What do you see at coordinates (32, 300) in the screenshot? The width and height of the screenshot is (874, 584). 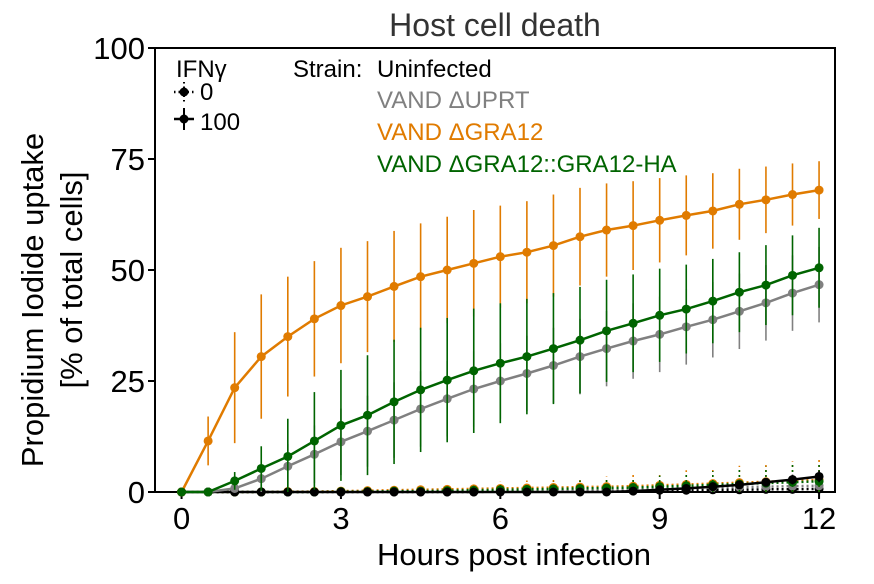 I see `y-axis-label-line1: Propidium Iodide uptake` at bounding box center [32, 300].